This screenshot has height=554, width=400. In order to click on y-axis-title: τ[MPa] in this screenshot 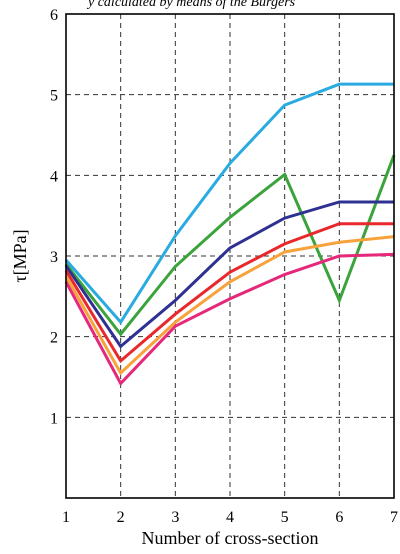, I will do `click(20, 255)`.